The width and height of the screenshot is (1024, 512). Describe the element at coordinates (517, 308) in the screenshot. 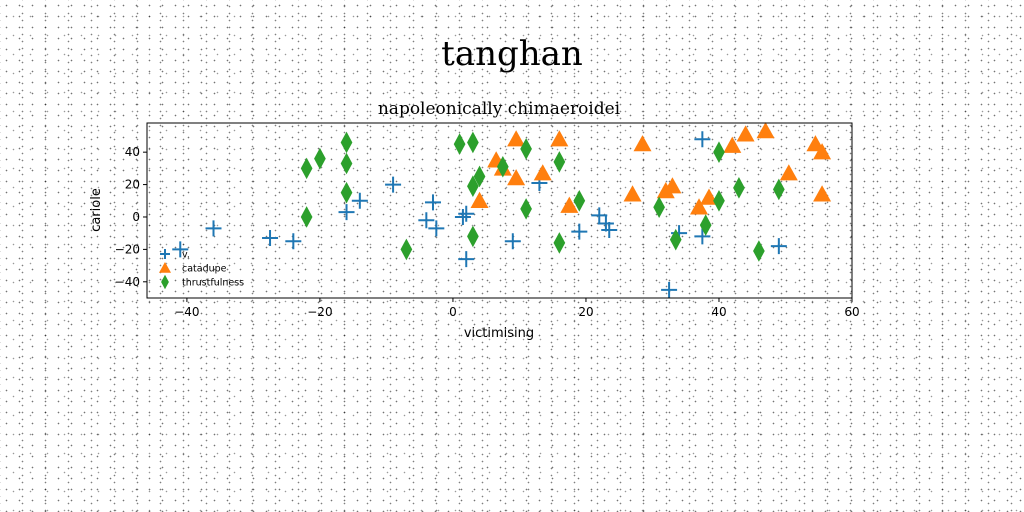

I see `x-axis-ticks: −40 −20 0 20 40 60` at that location.